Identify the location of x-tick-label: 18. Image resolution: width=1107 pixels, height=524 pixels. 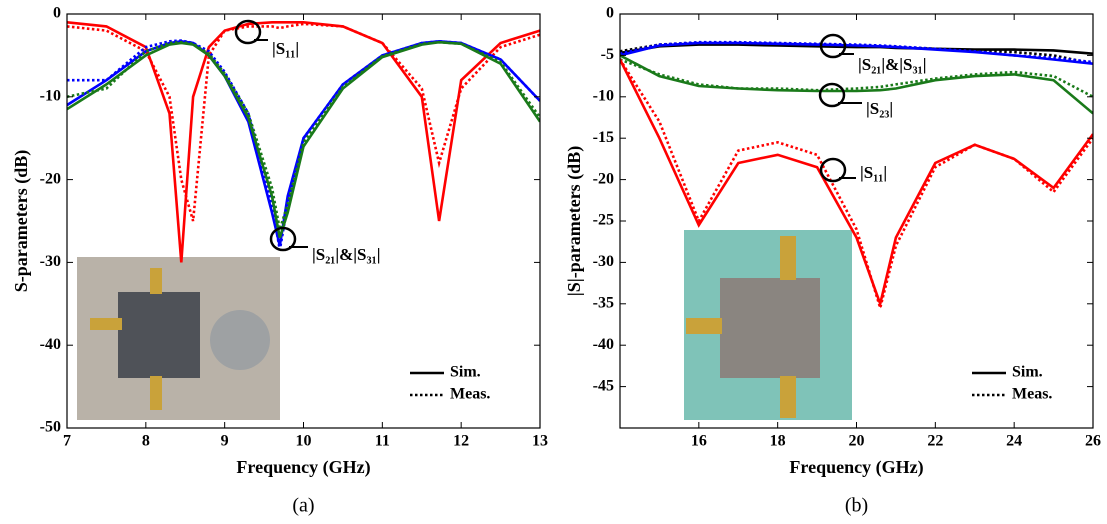
(778, 441).